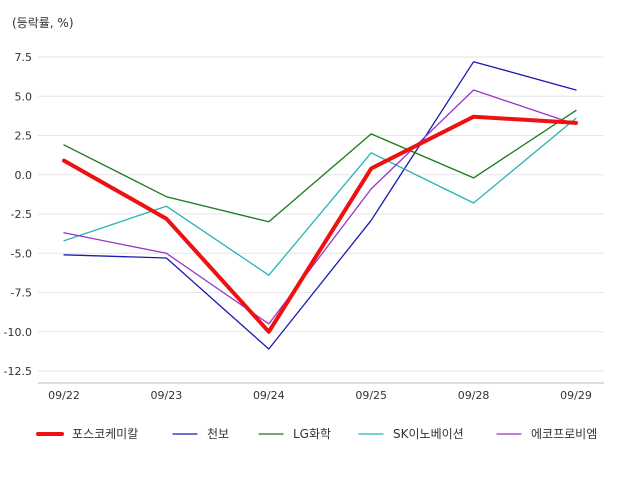 This screenshot has height=480, width=640. I want to click on y-tick-label: 5.0, so click(24, 96).